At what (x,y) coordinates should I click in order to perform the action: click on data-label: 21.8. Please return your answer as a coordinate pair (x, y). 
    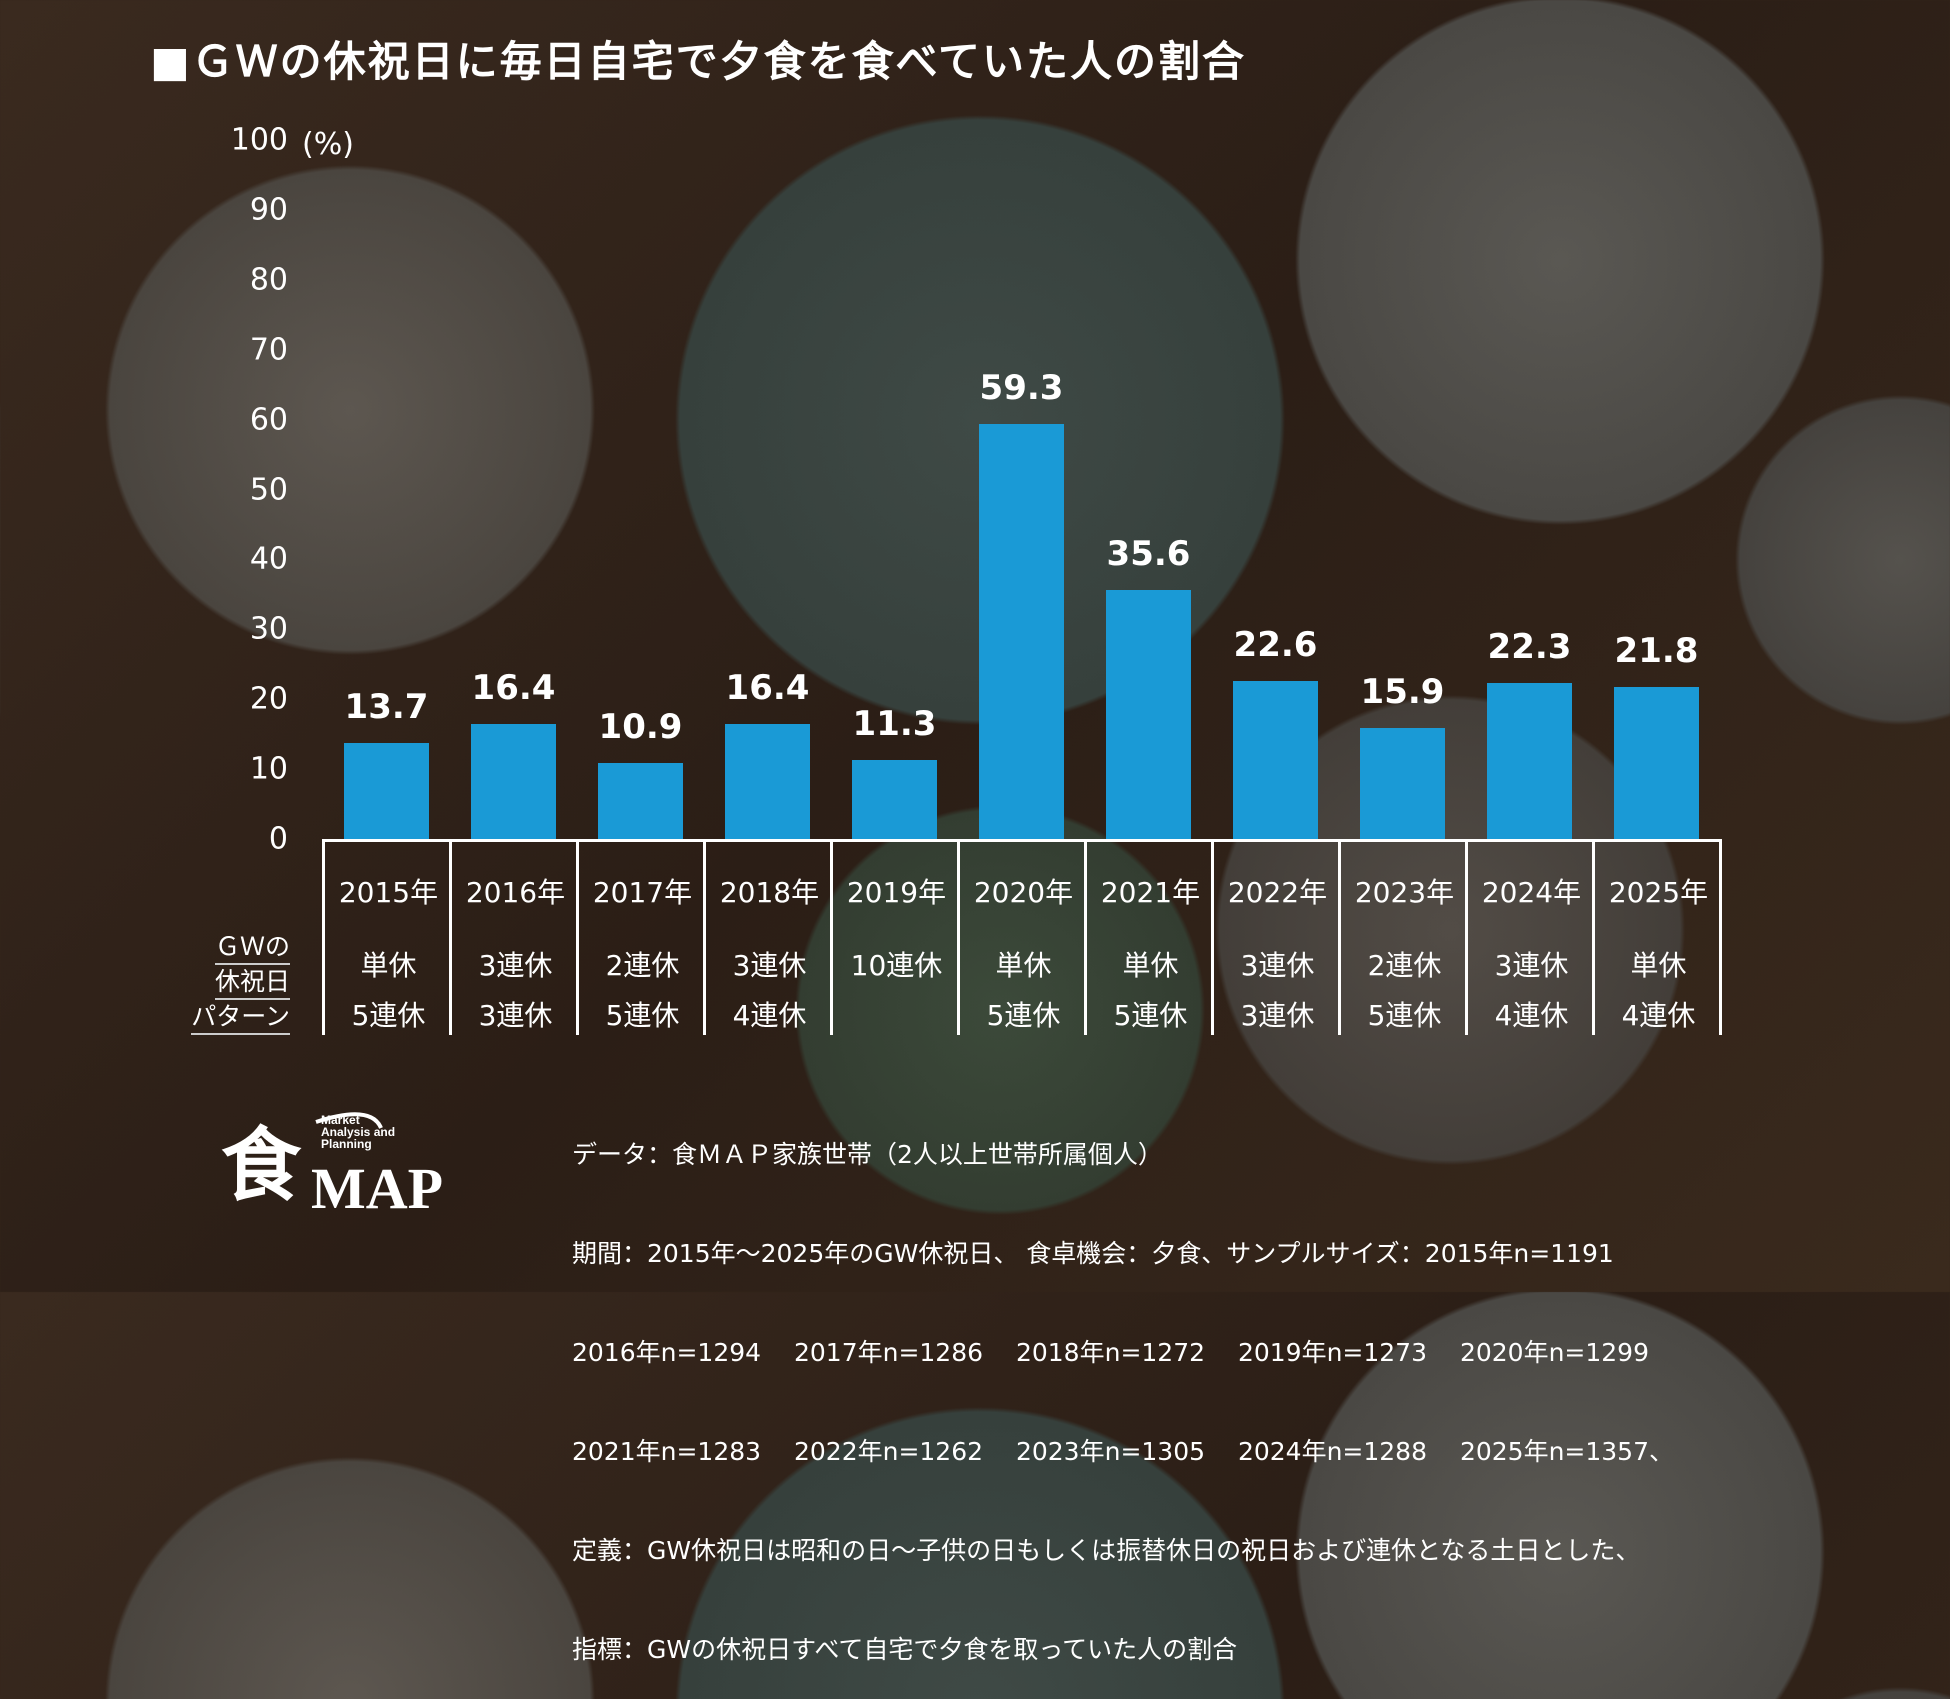
    Looking at the image, I should click on (1656, 650).